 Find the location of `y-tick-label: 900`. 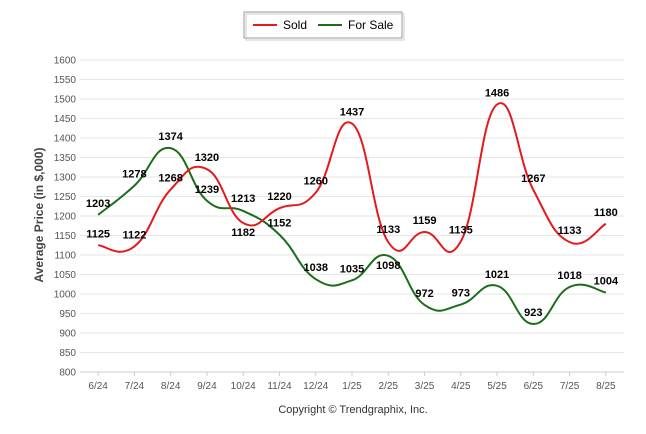

y-tick-label: 900 is located at coordinates (67, 334).